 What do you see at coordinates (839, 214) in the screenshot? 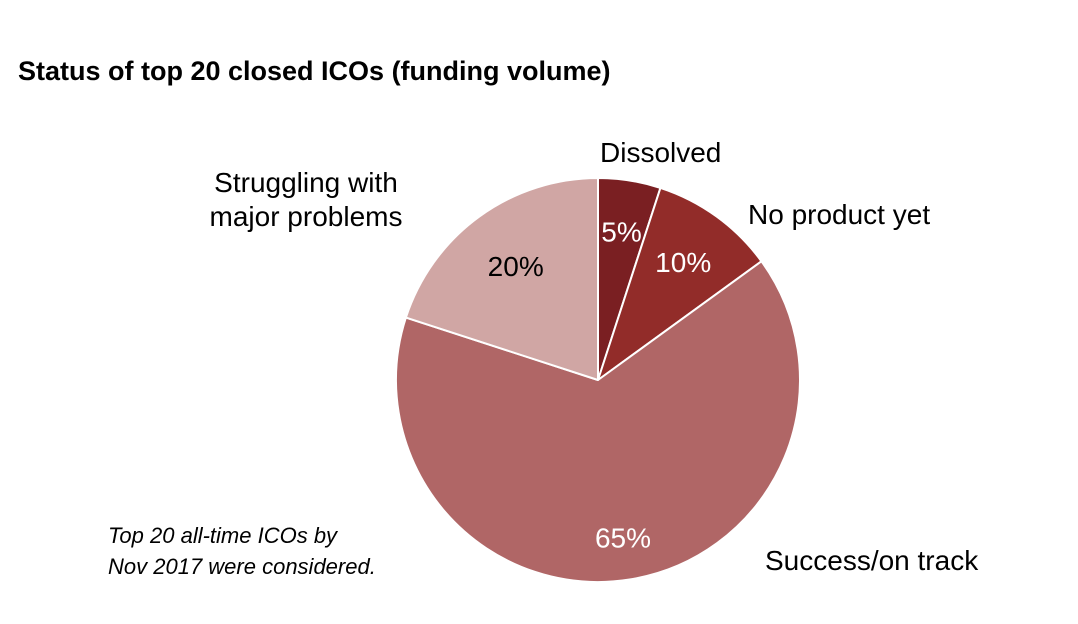
I see `category-label-no-product-yet: No product yet` at bounding box center [839, 214].